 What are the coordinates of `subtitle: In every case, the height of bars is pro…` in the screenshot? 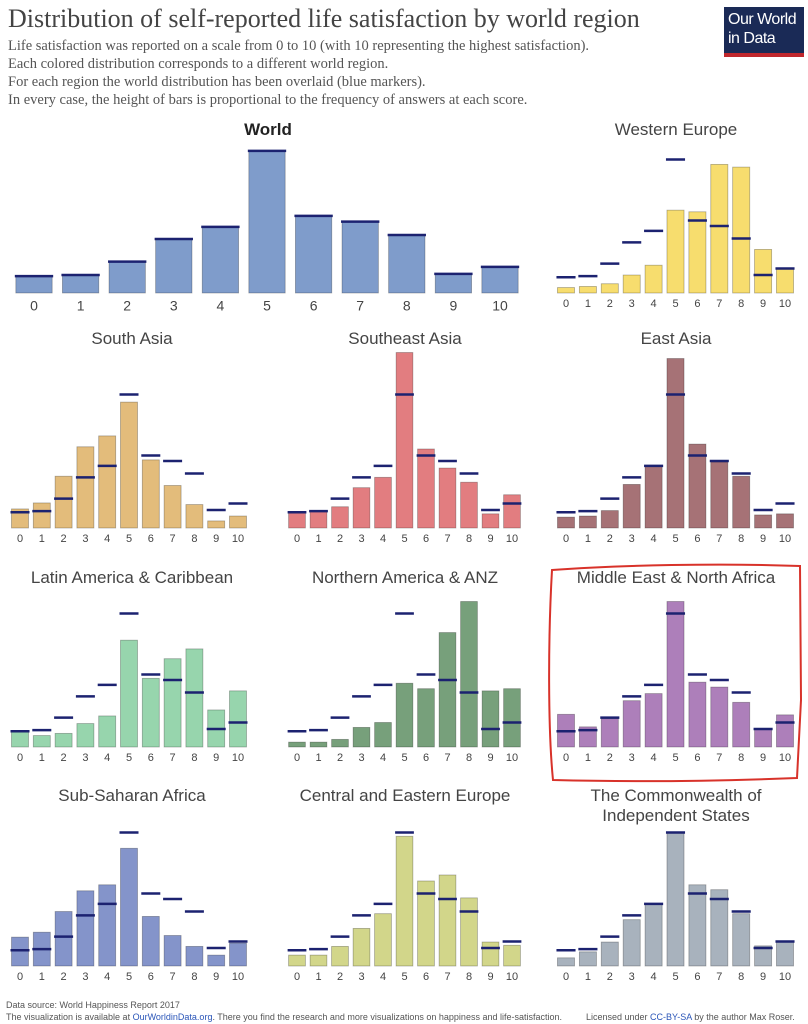 It's located at (268, 100).